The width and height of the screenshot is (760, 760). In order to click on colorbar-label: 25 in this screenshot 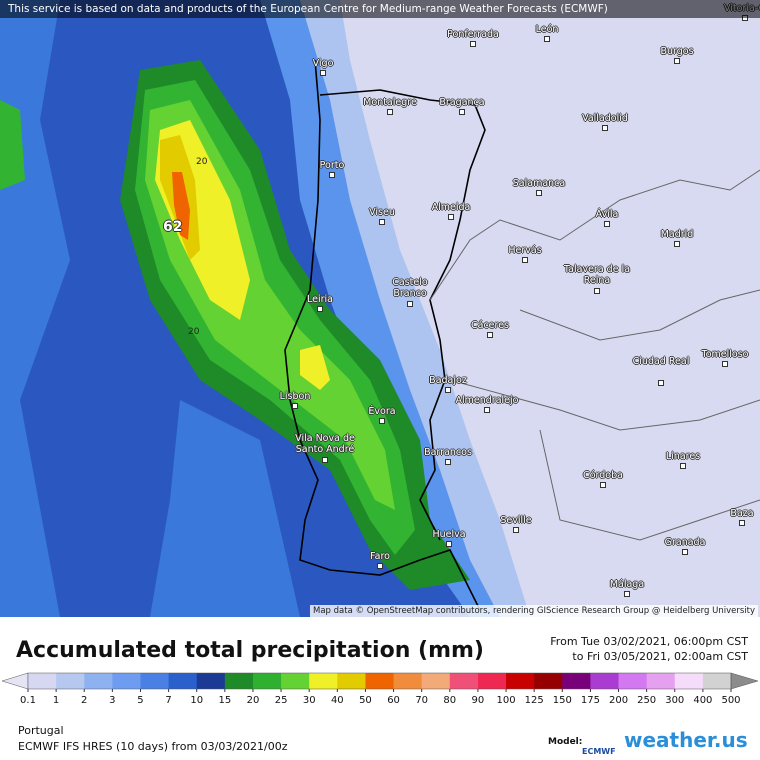, I will do `click(281, 700)`.